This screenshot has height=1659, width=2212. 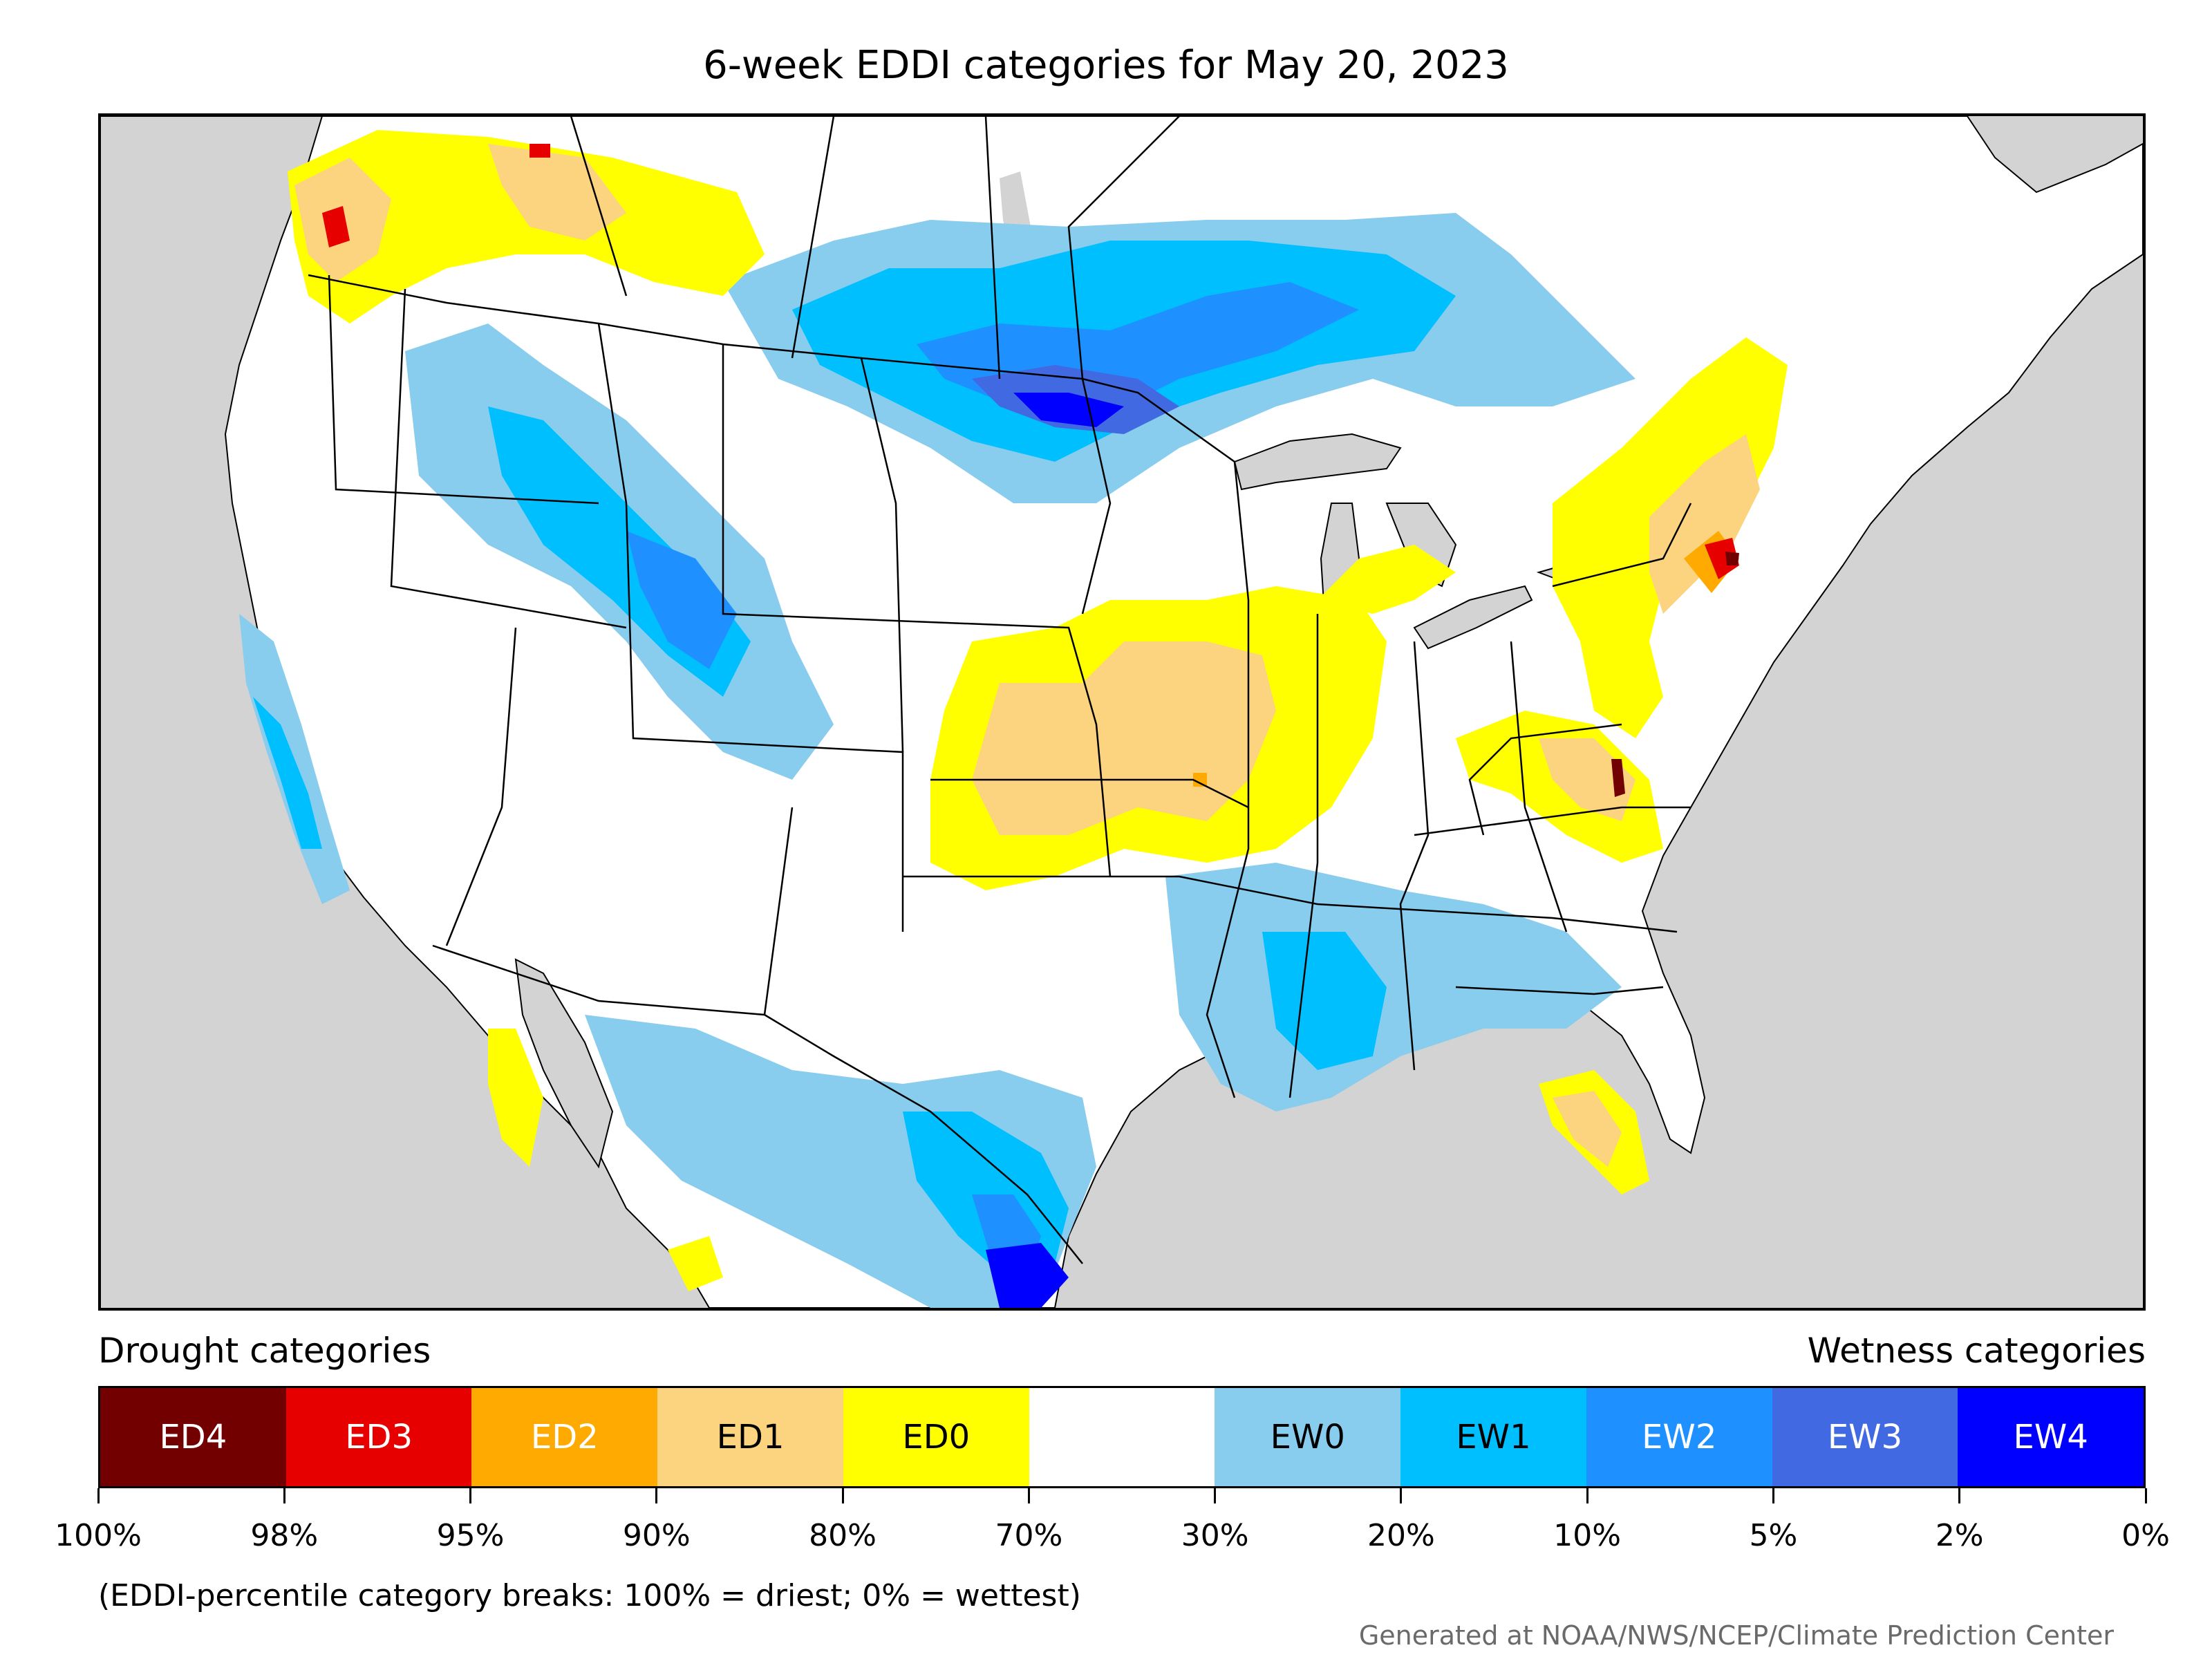 I want to click on colorbar-break-label: 5%, so click(x=1774, y=1535).